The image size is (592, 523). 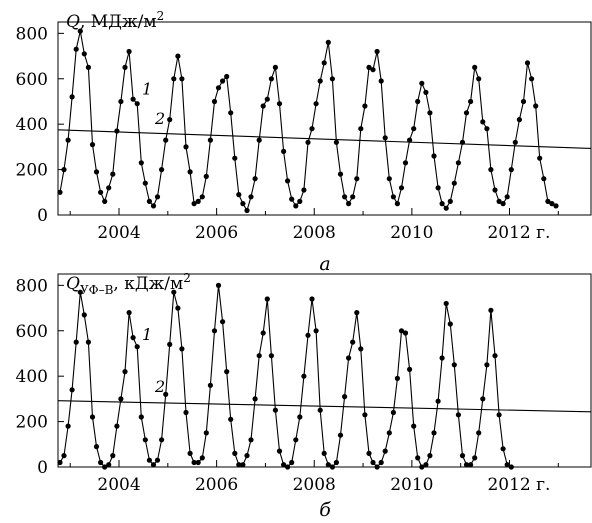 What do you see at coordinates (32, 423) in the screenshot?
I see `y-tick-label: 200` at bounding box center [32, 423].